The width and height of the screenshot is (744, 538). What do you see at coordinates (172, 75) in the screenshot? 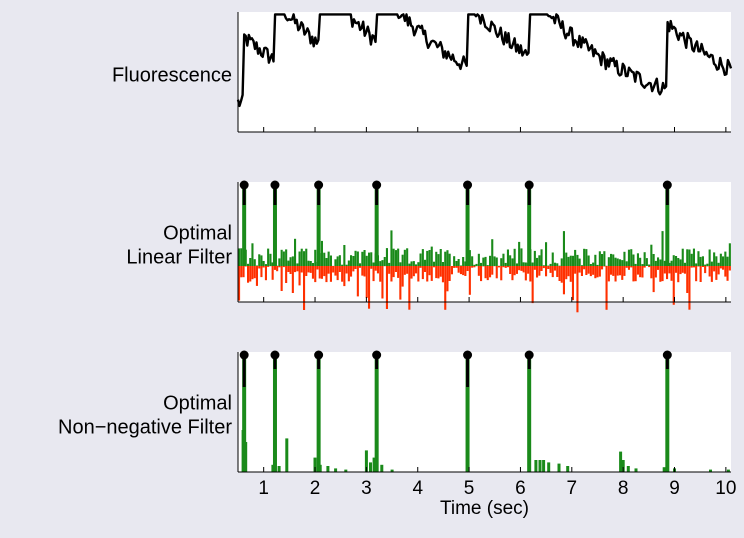
I see `panel-label-line: Fluorescence` at bounding box center [172, 75].